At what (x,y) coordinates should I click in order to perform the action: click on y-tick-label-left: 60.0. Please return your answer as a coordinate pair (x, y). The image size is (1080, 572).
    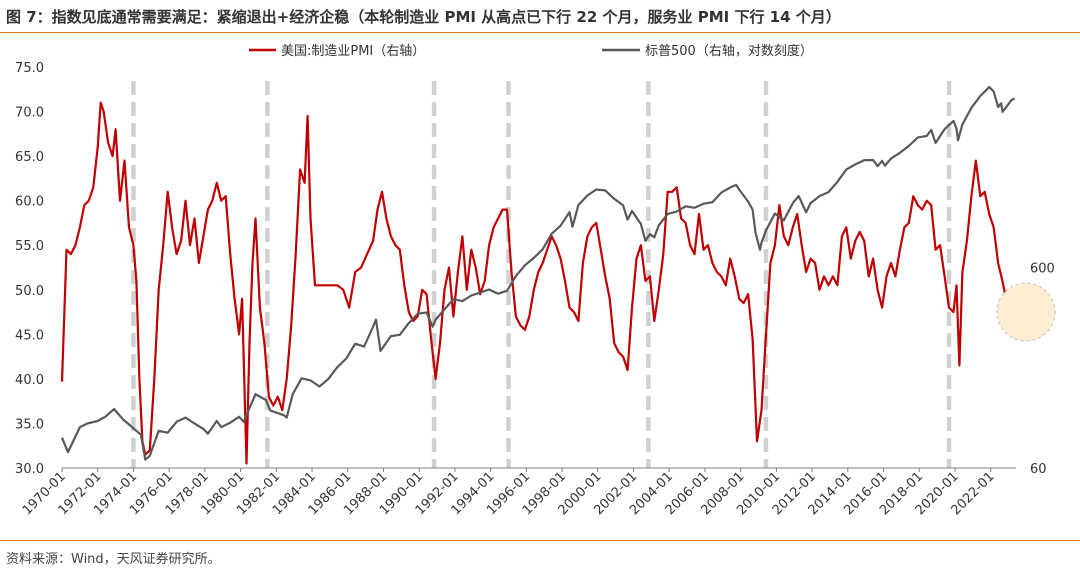
    Looking at the image, I should click on (29, 202).